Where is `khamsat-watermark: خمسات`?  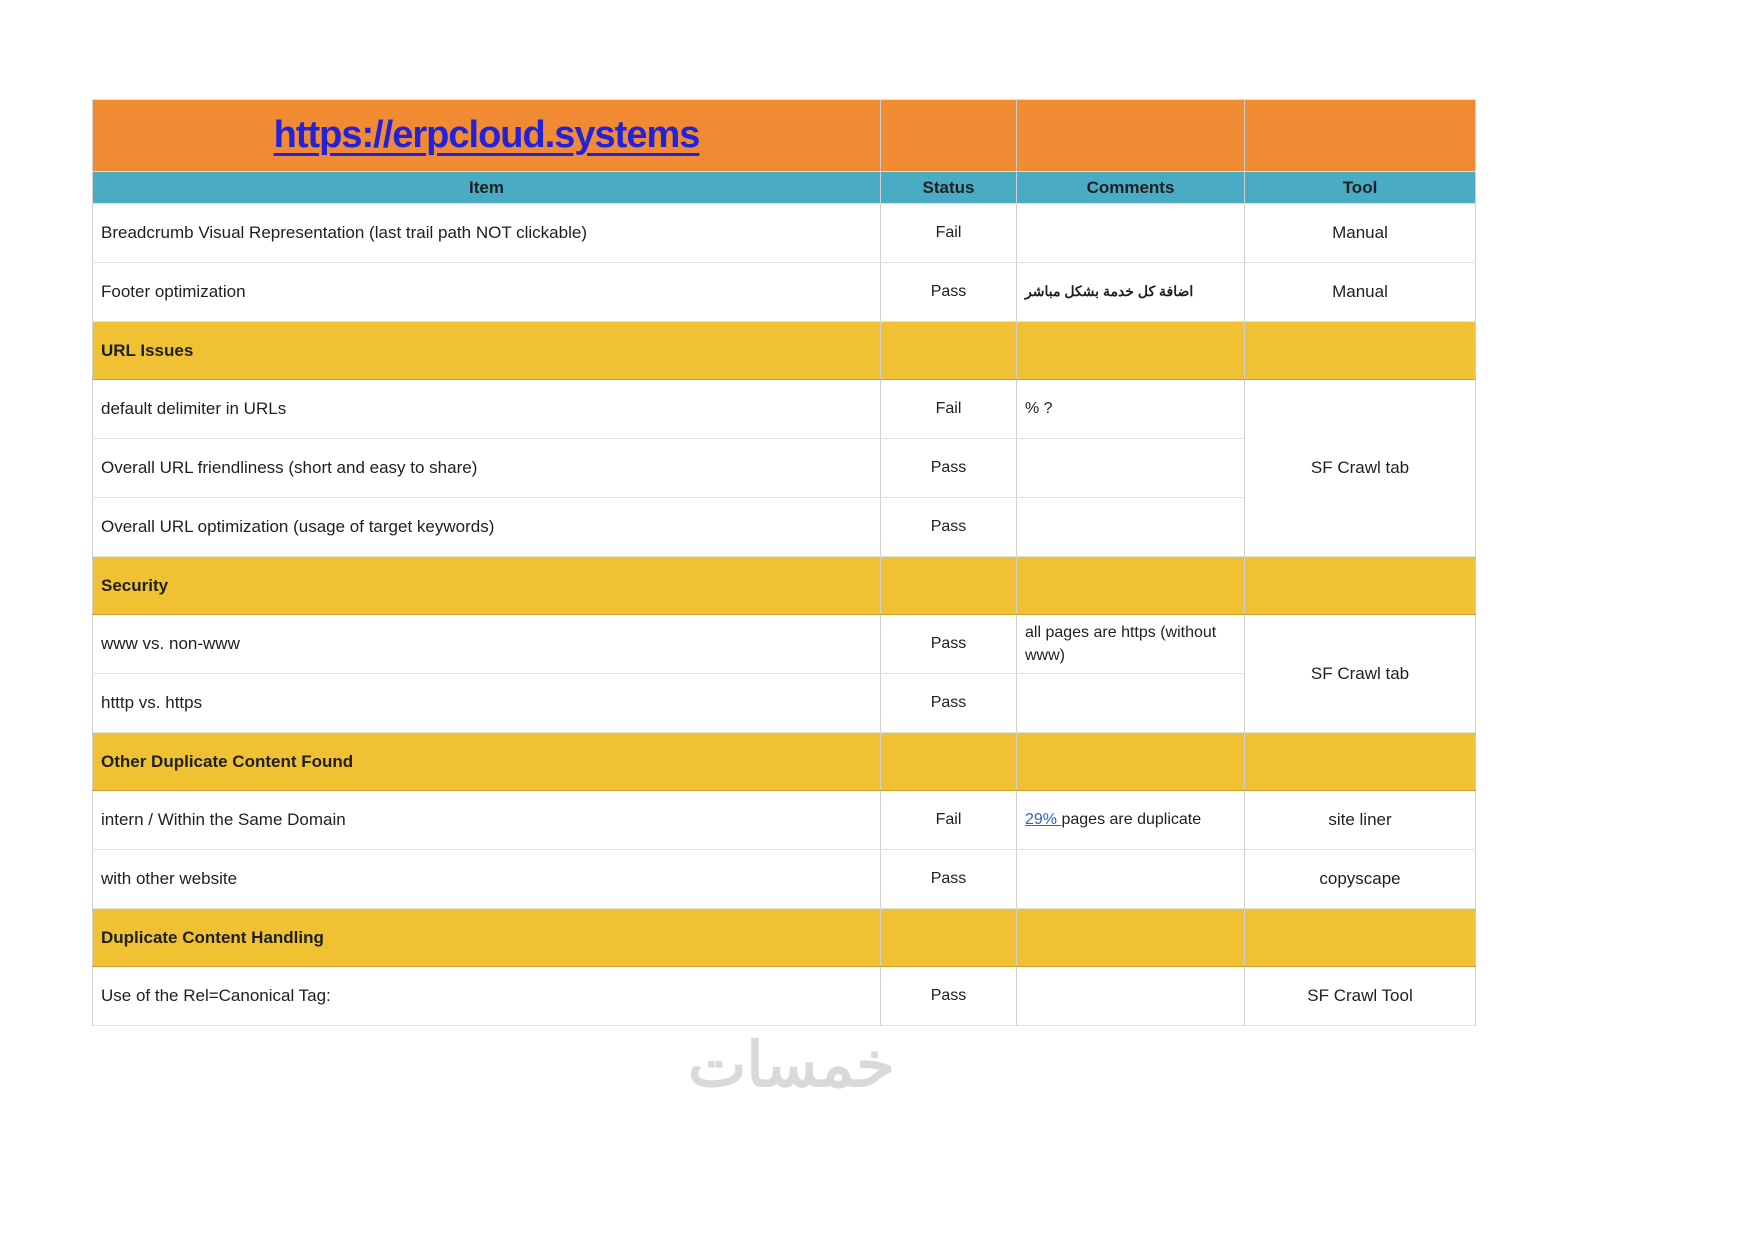 khamsat-watermark: خمسات is located at coordinates (791, 1065).